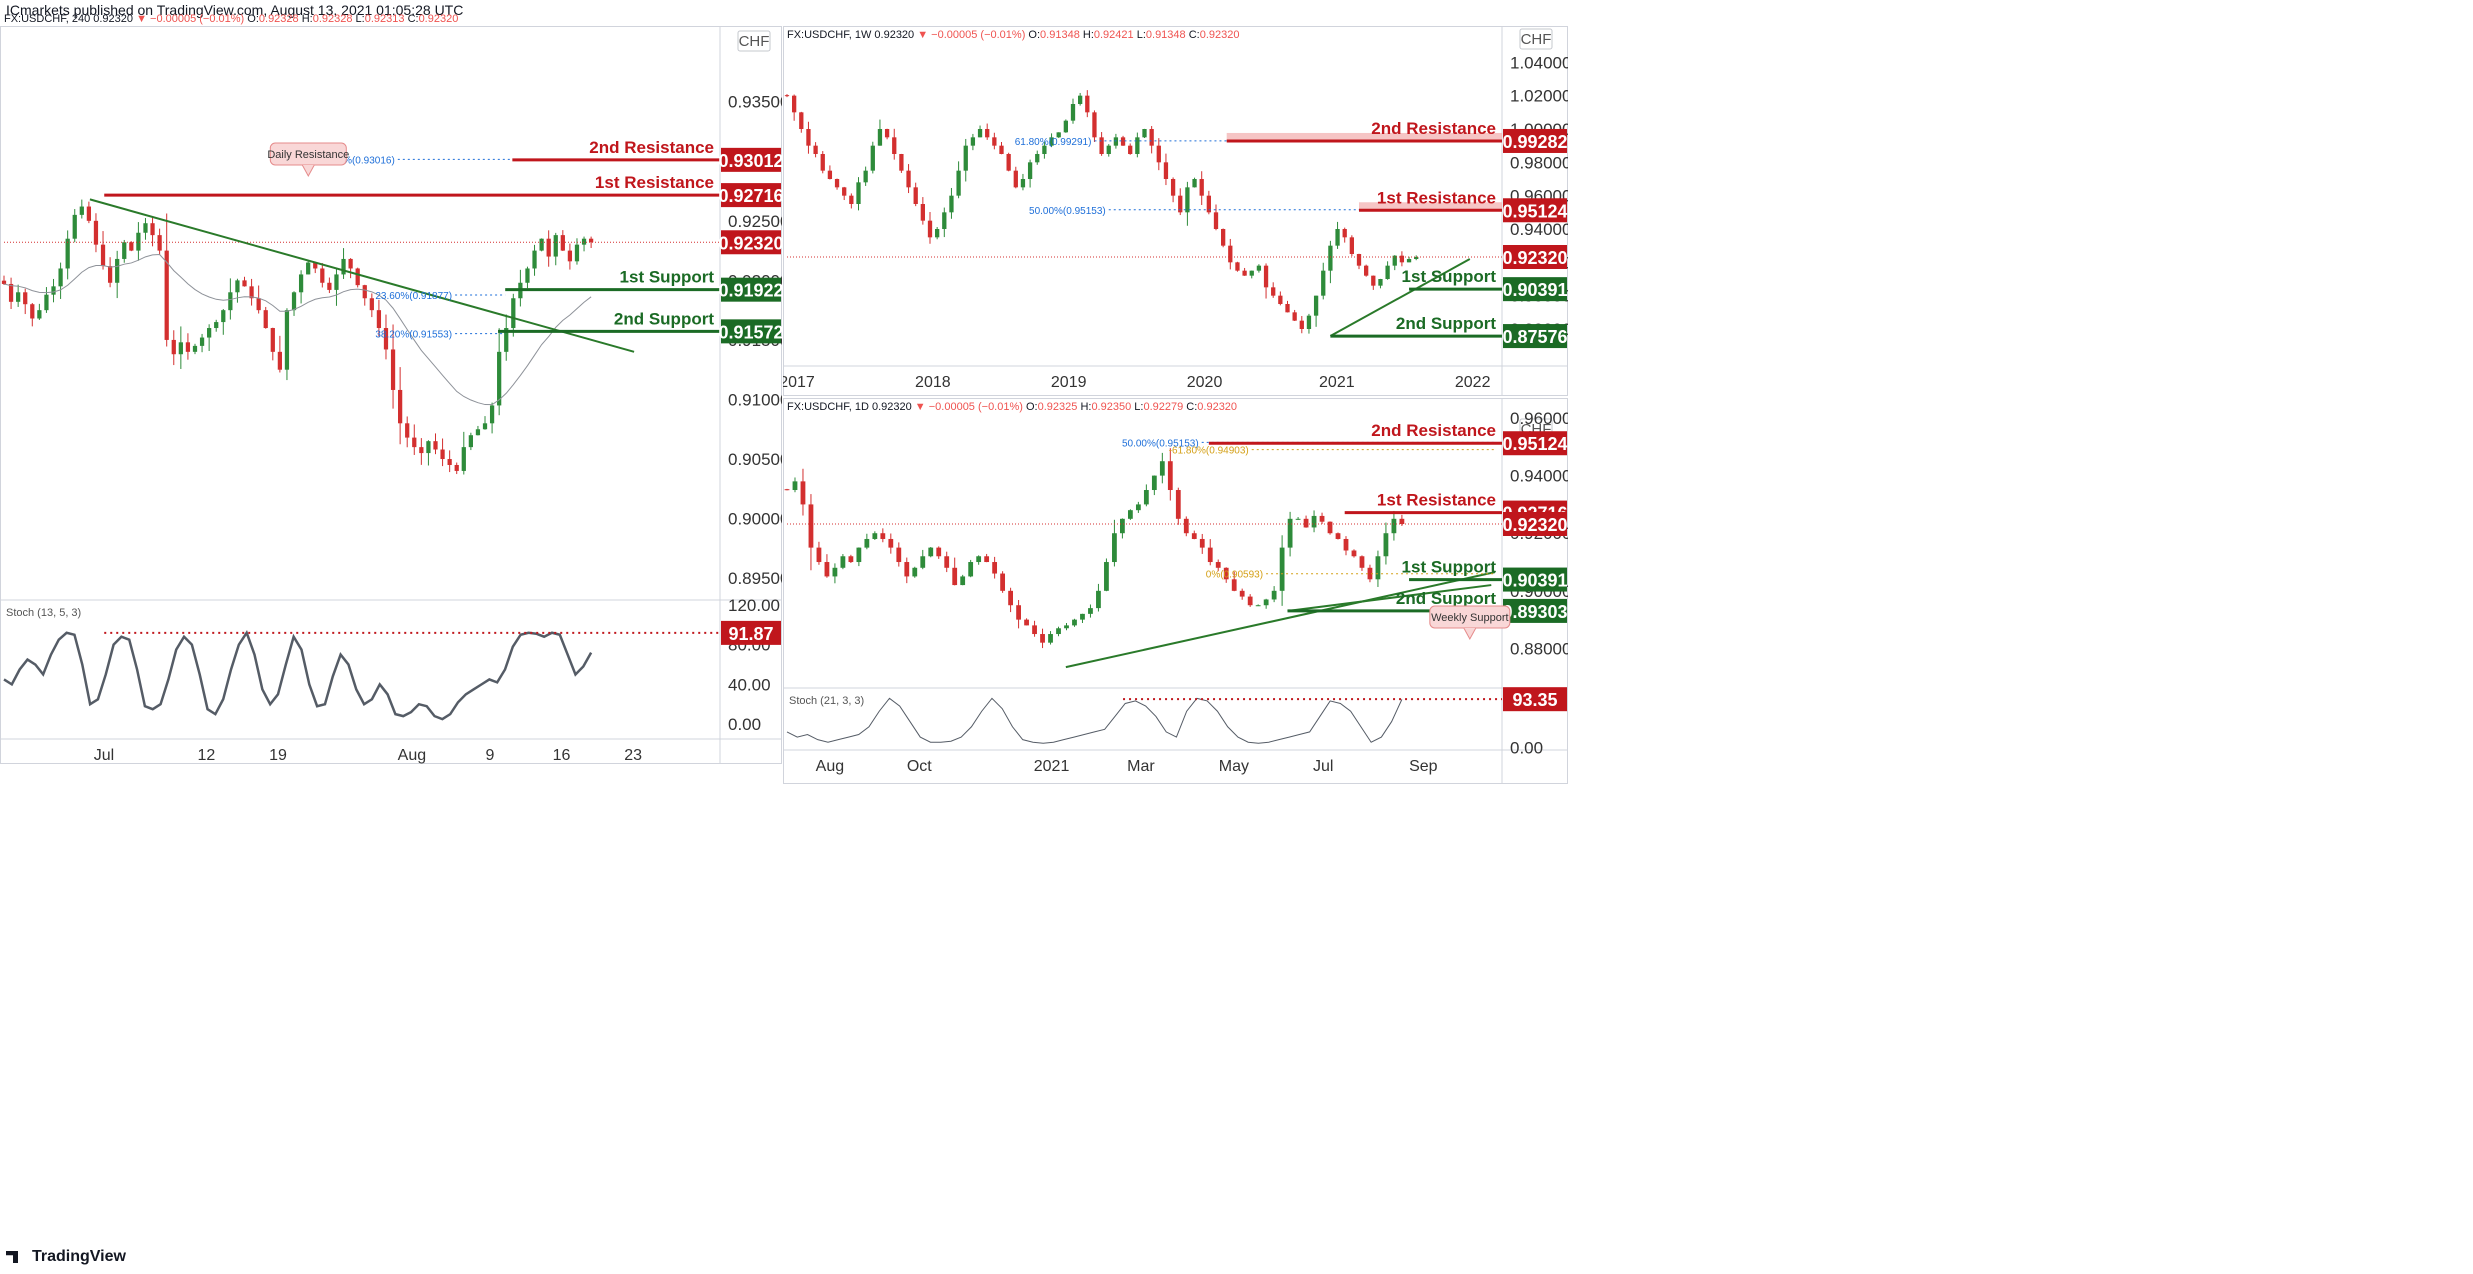 Image resolution: width=2473 pixels, height=1274 pixels. I want to click on h4-price-tag-text-0: 0.93012, so click(750, 161).